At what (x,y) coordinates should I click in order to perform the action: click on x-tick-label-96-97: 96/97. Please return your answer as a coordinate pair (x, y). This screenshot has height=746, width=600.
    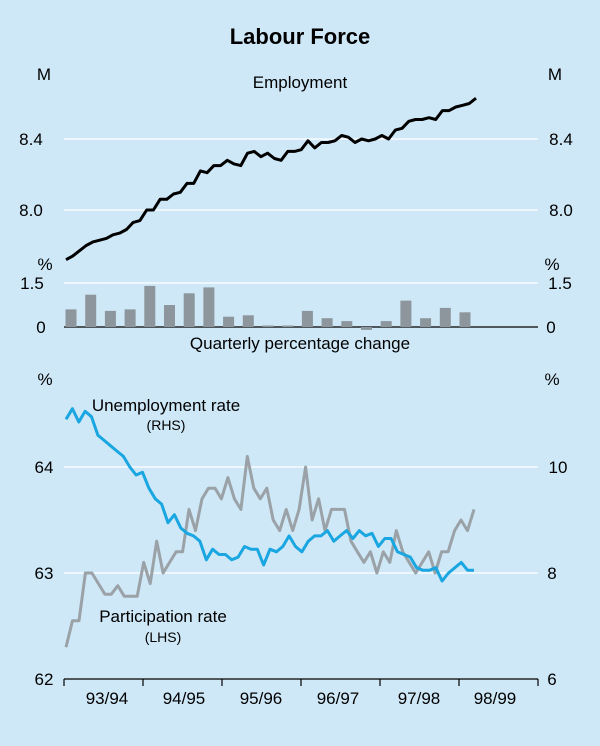
    Looking at the image, I should click on (338, 698).